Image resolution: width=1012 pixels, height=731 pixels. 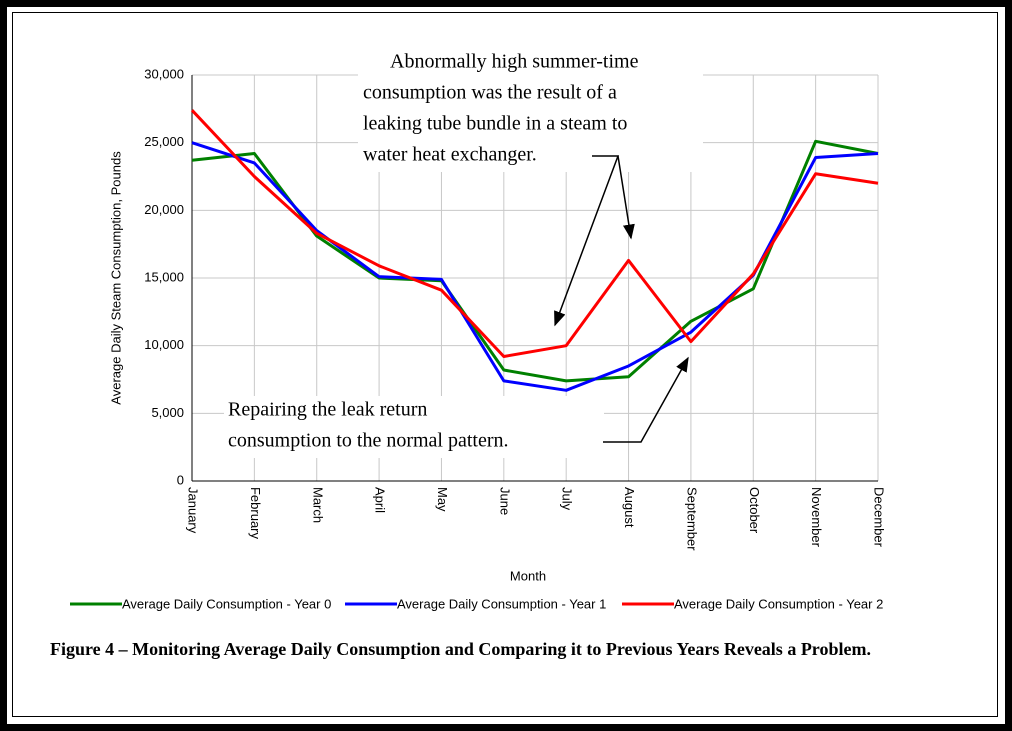 I want to click on x-tick-label: April, so click(x=380, y=500).